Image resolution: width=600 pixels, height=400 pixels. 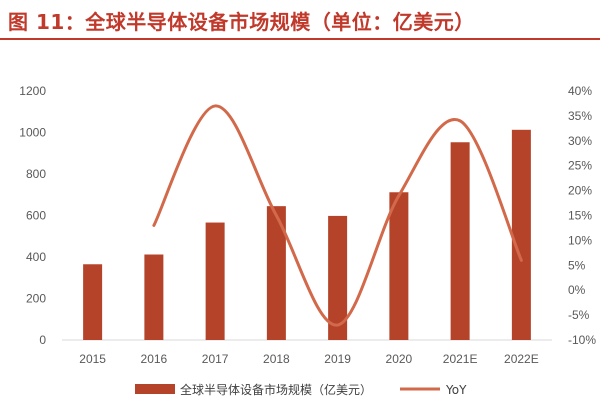 I want to click on legend-bar-label: 全球半导体设备市场规模（亿美元）, so click(x=276, y=389).